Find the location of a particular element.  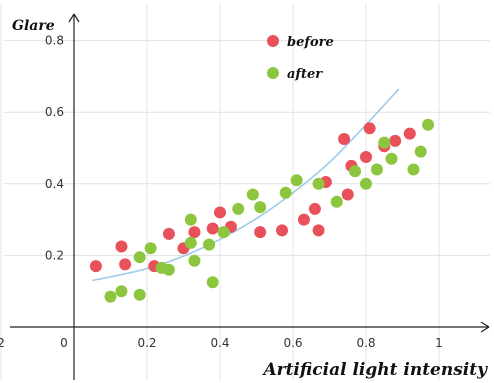

x-tick-label-1: 0 is located at coordinates (64, 343).